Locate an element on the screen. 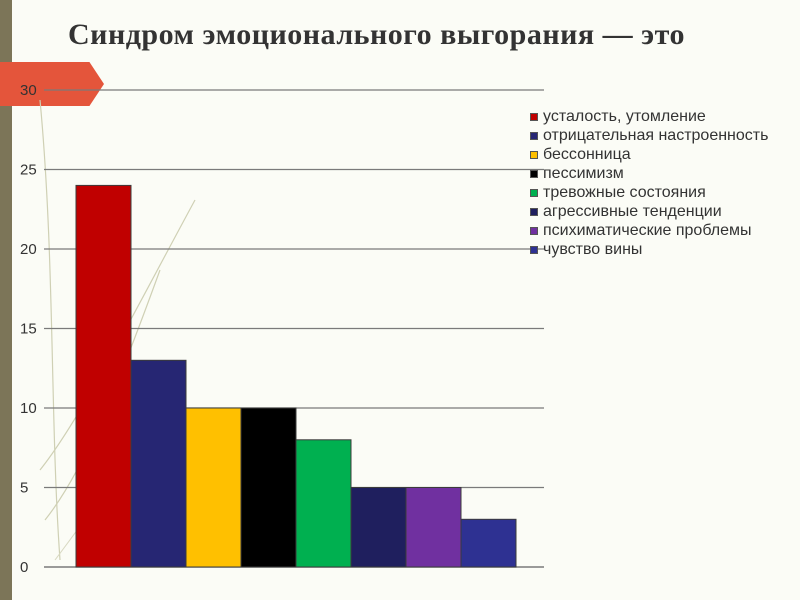 The height and width of the screenshot is (600, 800). legend-item: отрицательная настроенность is located at coordinates (661, 135).